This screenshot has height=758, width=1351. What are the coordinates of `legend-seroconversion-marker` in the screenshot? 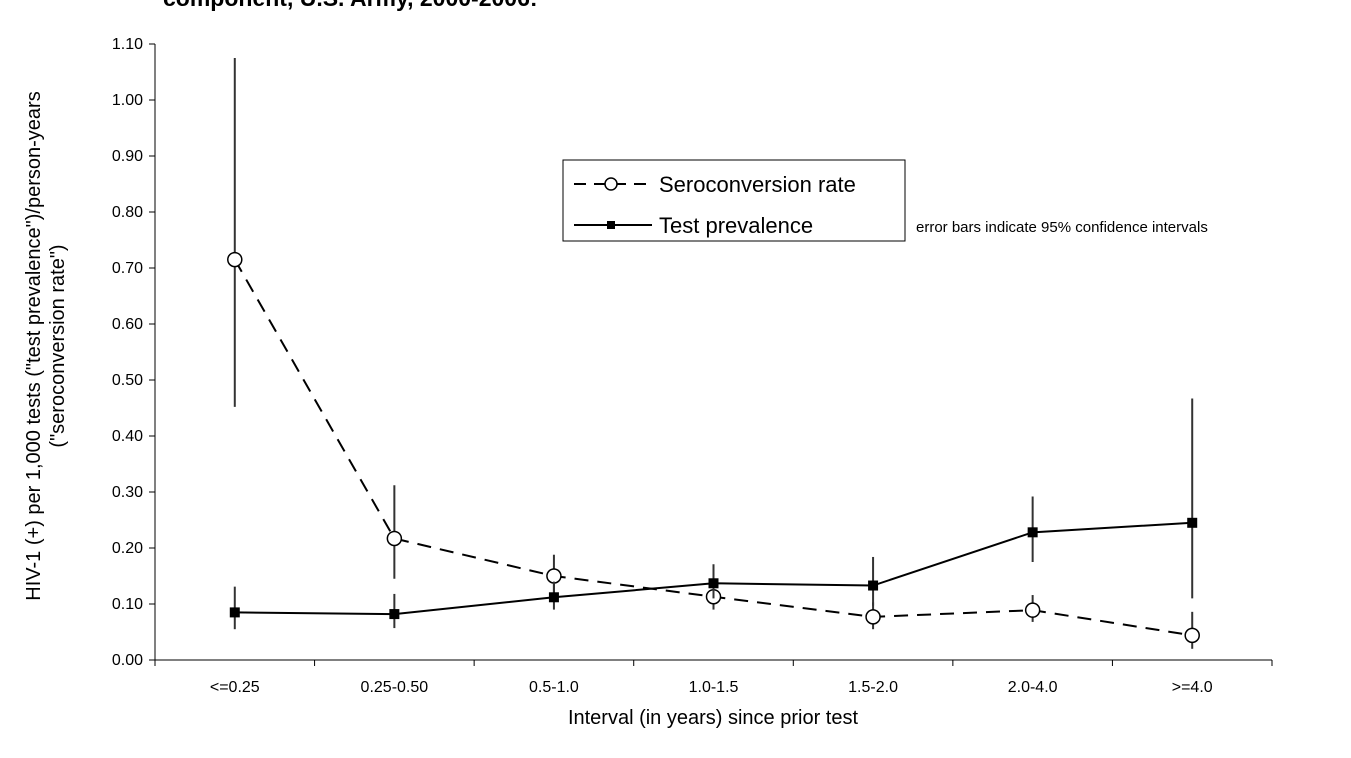 It's located at (611, 184).